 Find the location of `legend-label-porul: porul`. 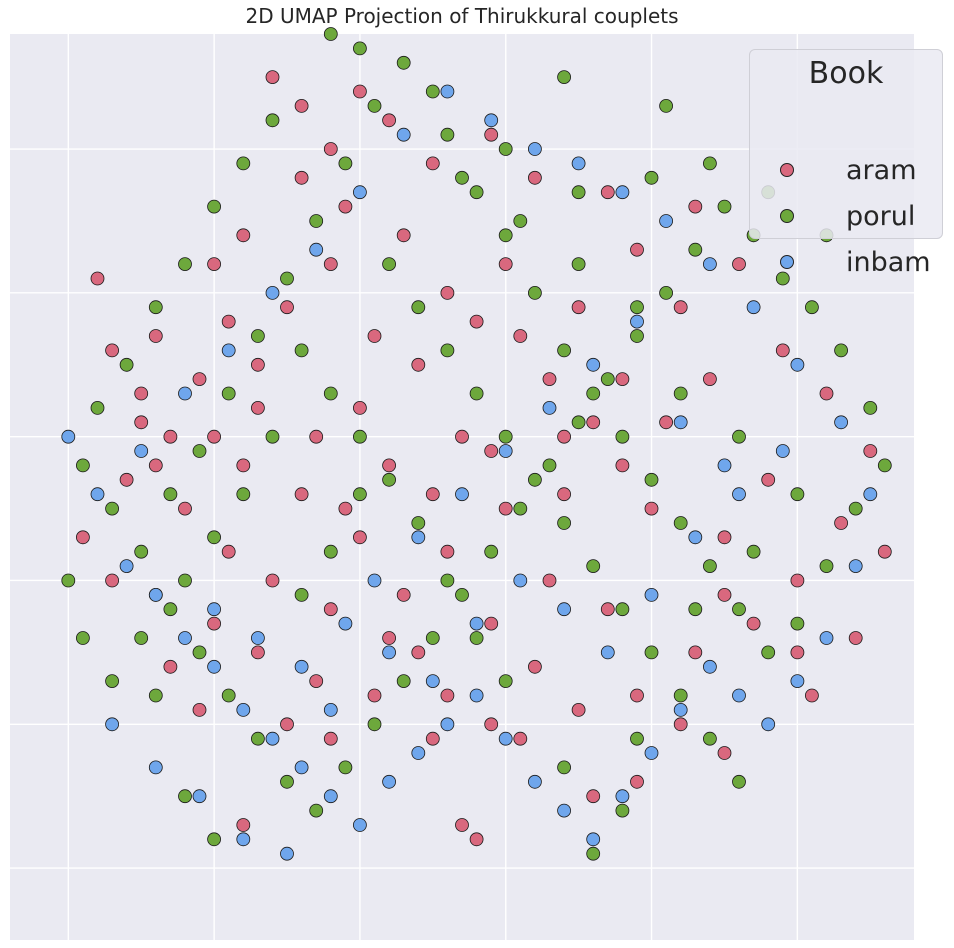

legend-label-porul: porul is located at coordinates (881, 216).